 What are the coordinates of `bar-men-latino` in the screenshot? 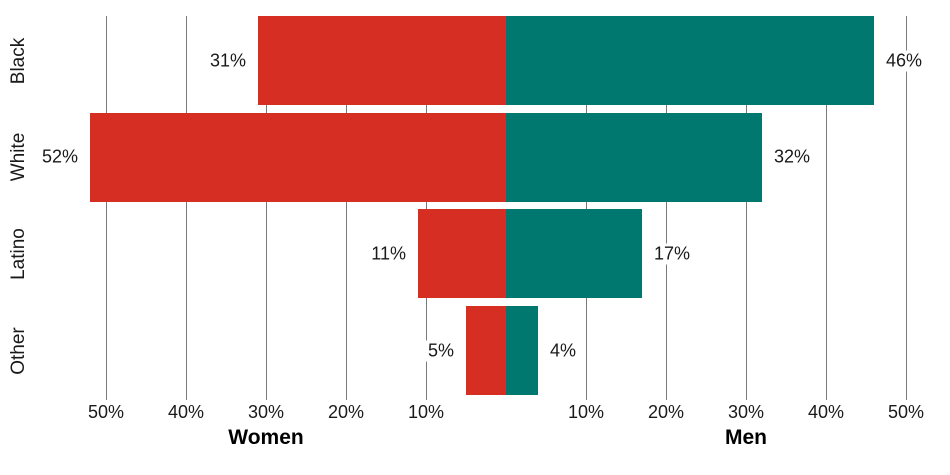 It's located at (574, 254).